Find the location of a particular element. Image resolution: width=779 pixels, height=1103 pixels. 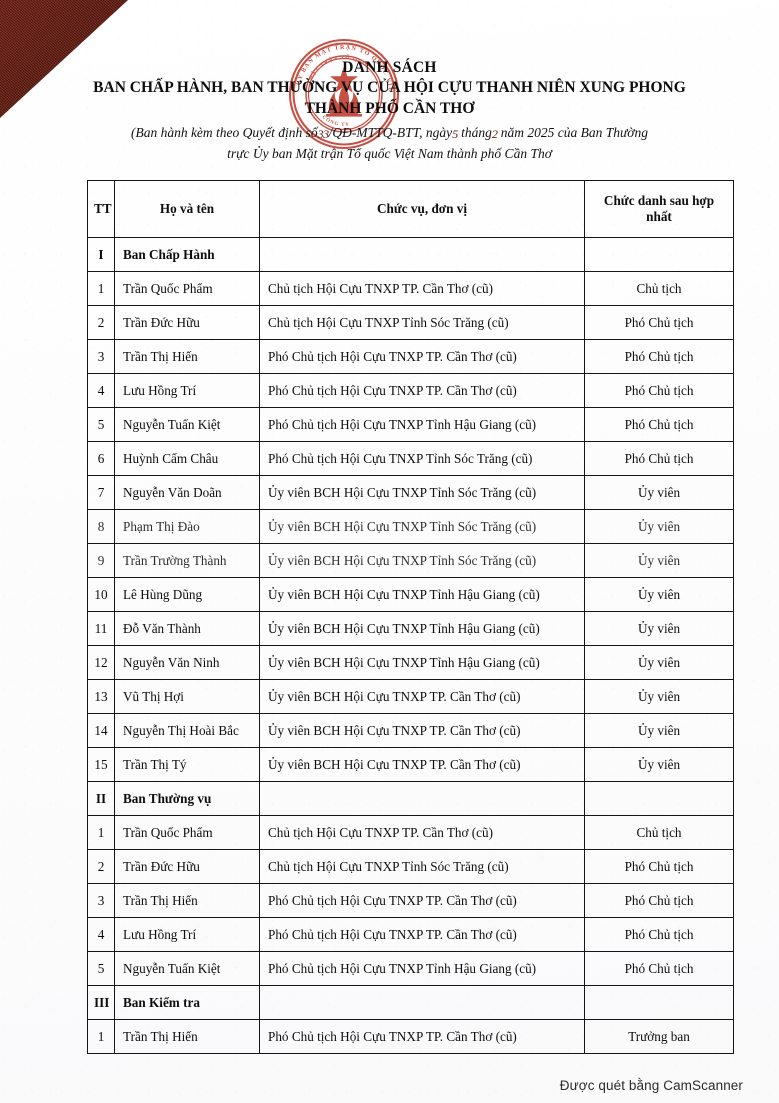

cell-name: Ban Kiểm tra is located at coordinates (187, 1002).